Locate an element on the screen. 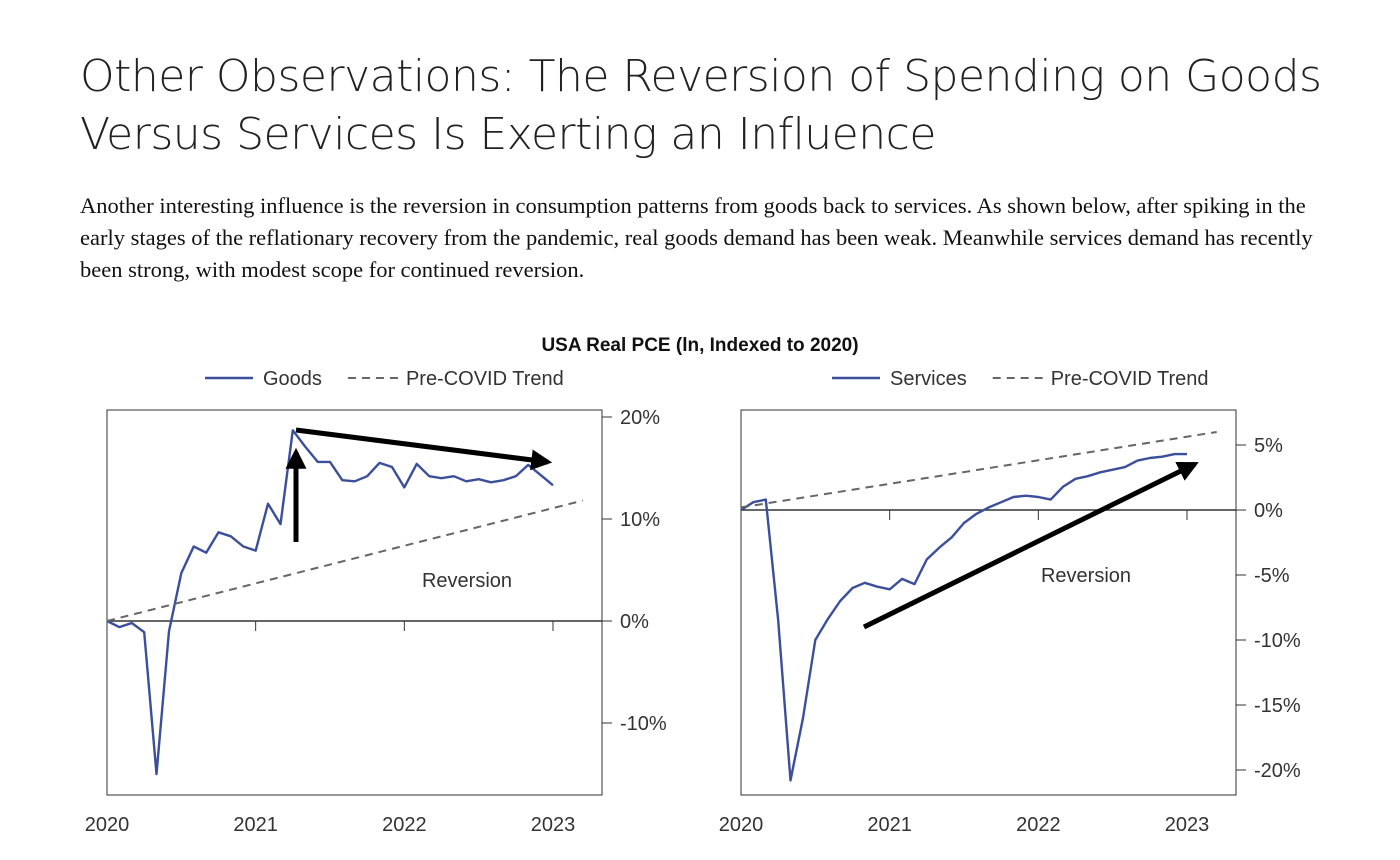  series-line-services is located at coordinates (963, 617).